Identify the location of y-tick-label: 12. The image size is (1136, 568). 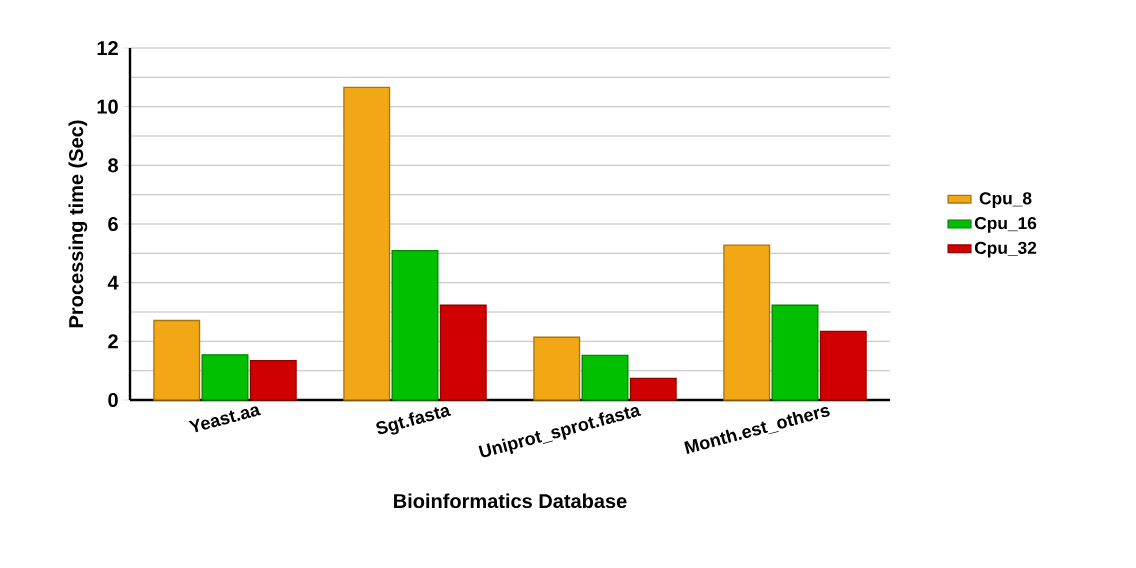
(107, 48).